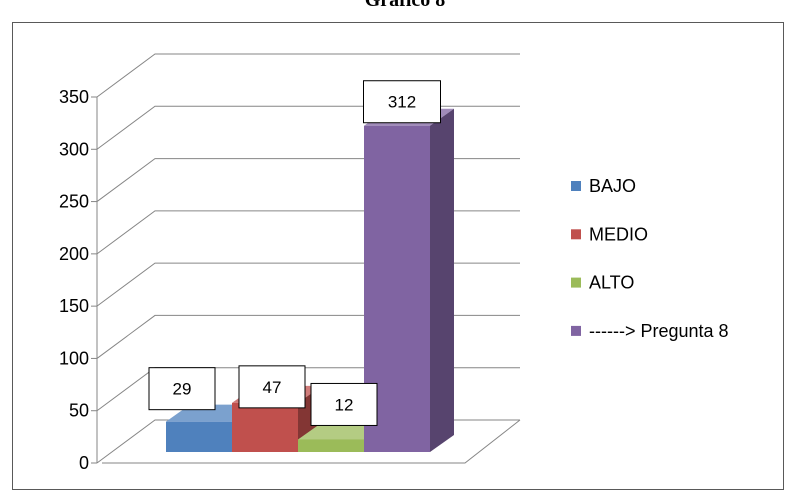 This screenshot has width=793, height=498. What do you see at coordinates (74, 97) in the screenshot?
I see `y-tick-label: 350` at bounding box center [74, 97].